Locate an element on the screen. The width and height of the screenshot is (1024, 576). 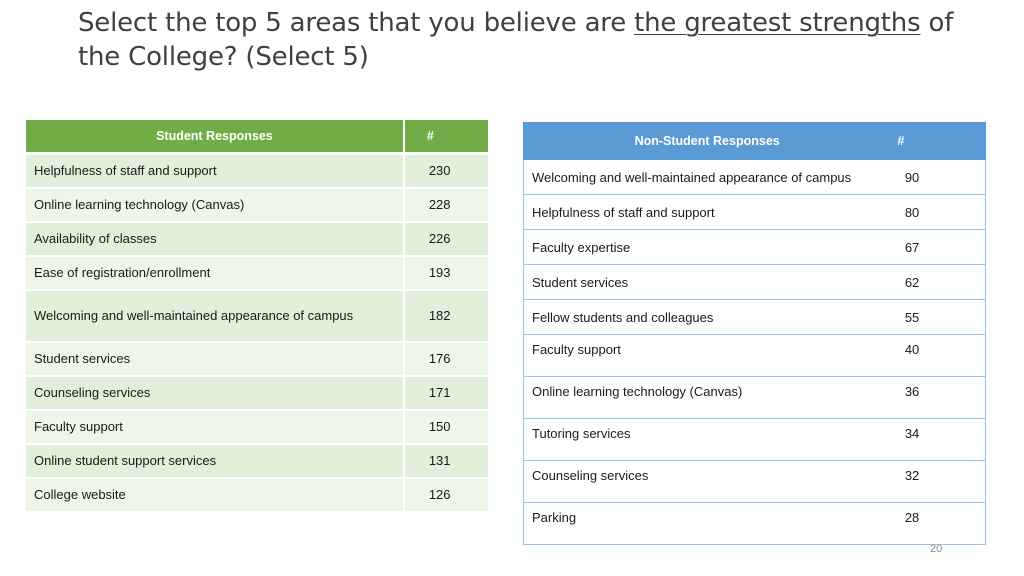
row-count: 193 is located at coordinates (445, 273).